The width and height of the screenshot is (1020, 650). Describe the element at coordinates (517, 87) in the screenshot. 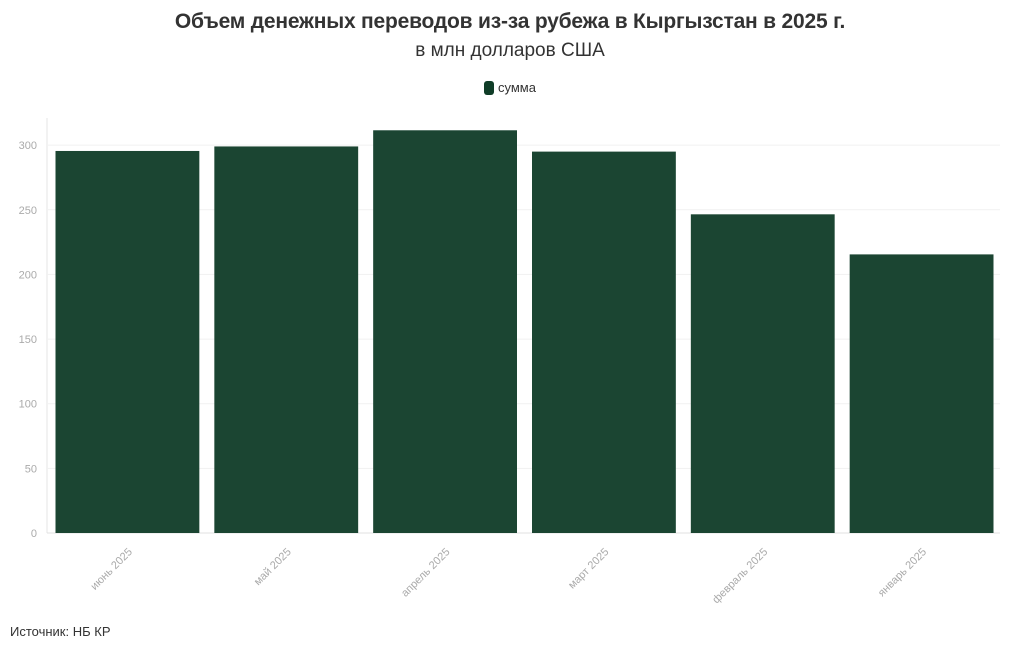

I see `legend-label: сумма` at that location.